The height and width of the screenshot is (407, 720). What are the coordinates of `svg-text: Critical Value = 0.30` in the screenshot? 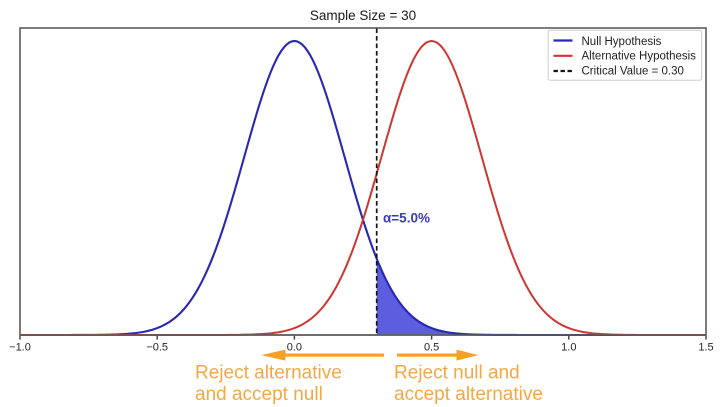 It's located at (633, 71).